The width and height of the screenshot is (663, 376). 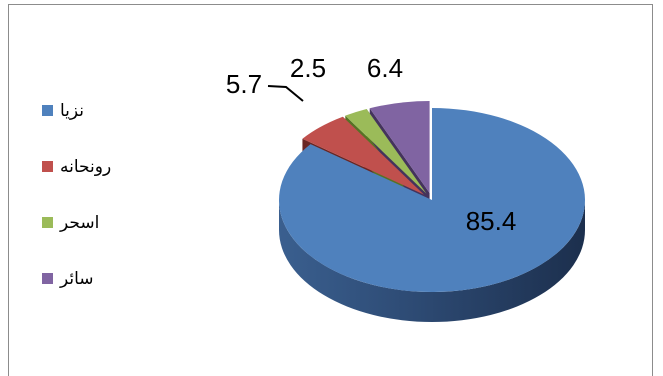 I want to click on legend-label-0: نزيا, so click(x=72, y=111).